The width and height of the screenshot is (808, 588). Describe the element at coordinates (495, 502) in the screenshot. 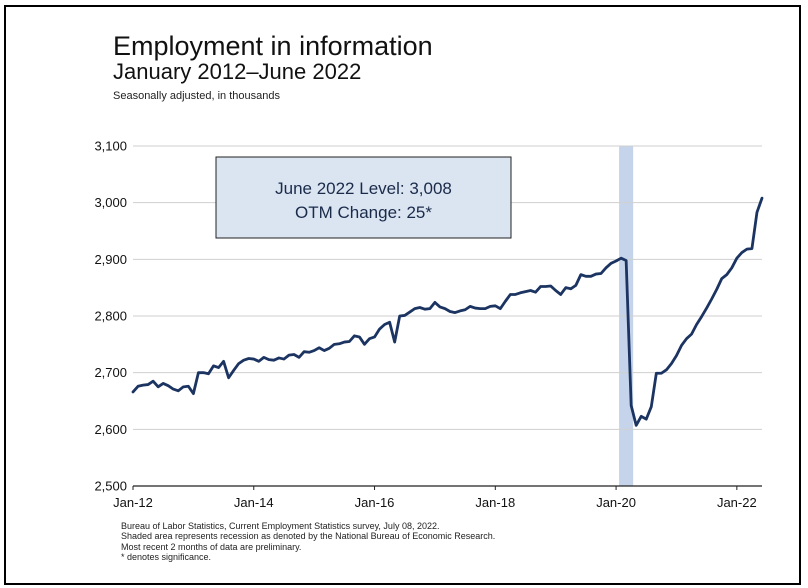

I see `x-tick-label: Jan-18` at that location.